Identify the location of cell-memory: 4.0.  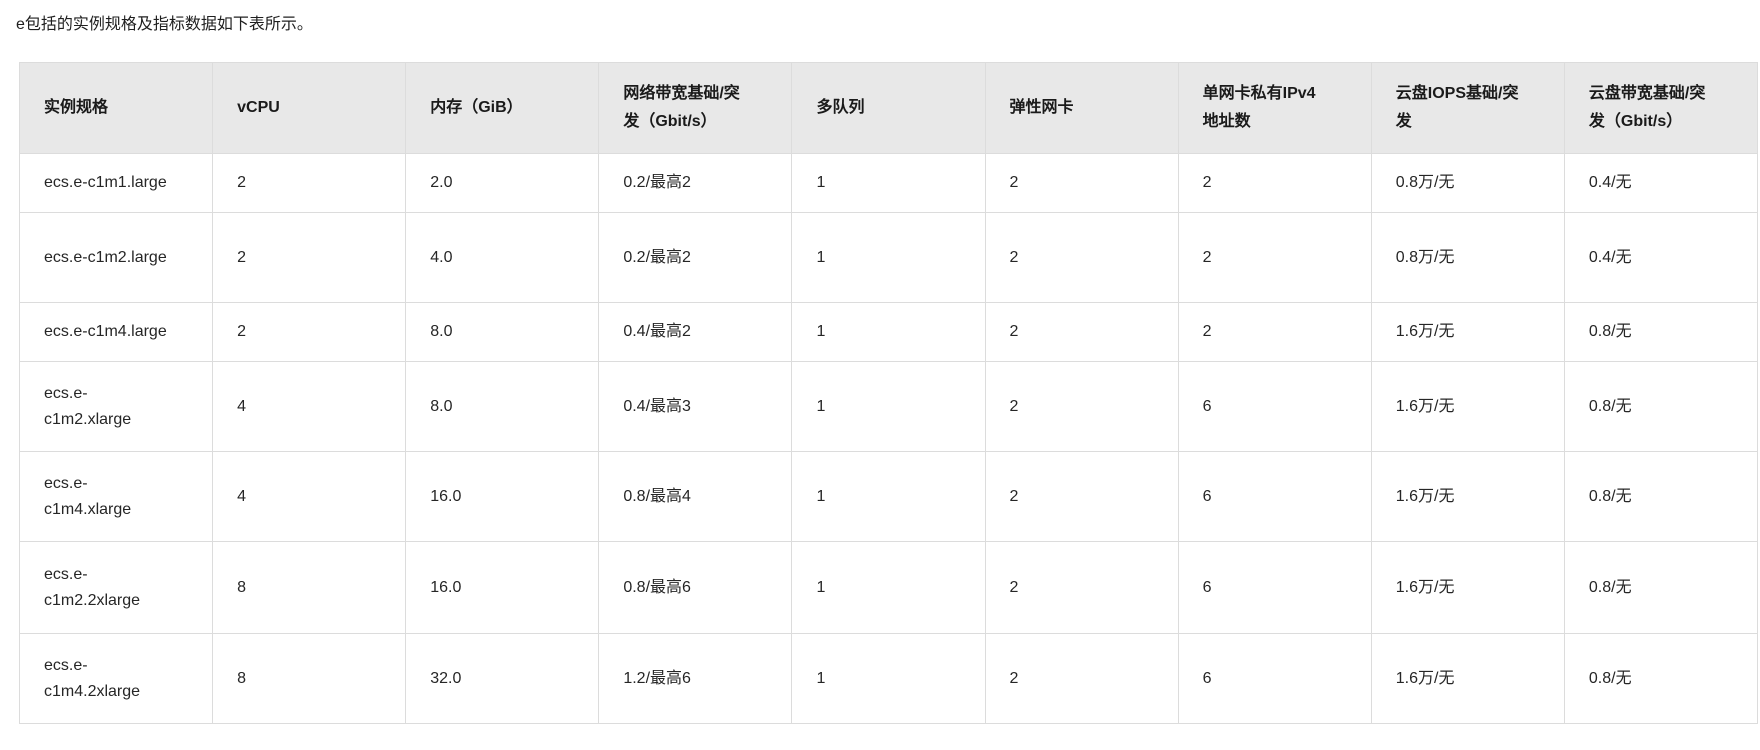
(502, 257).